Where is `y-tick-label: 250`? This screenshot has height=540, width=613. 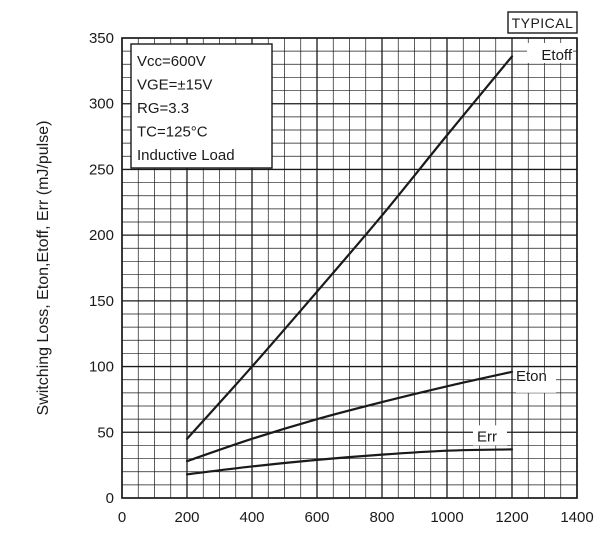 y-tick-label: 250 is located at coordinates (101, 169).